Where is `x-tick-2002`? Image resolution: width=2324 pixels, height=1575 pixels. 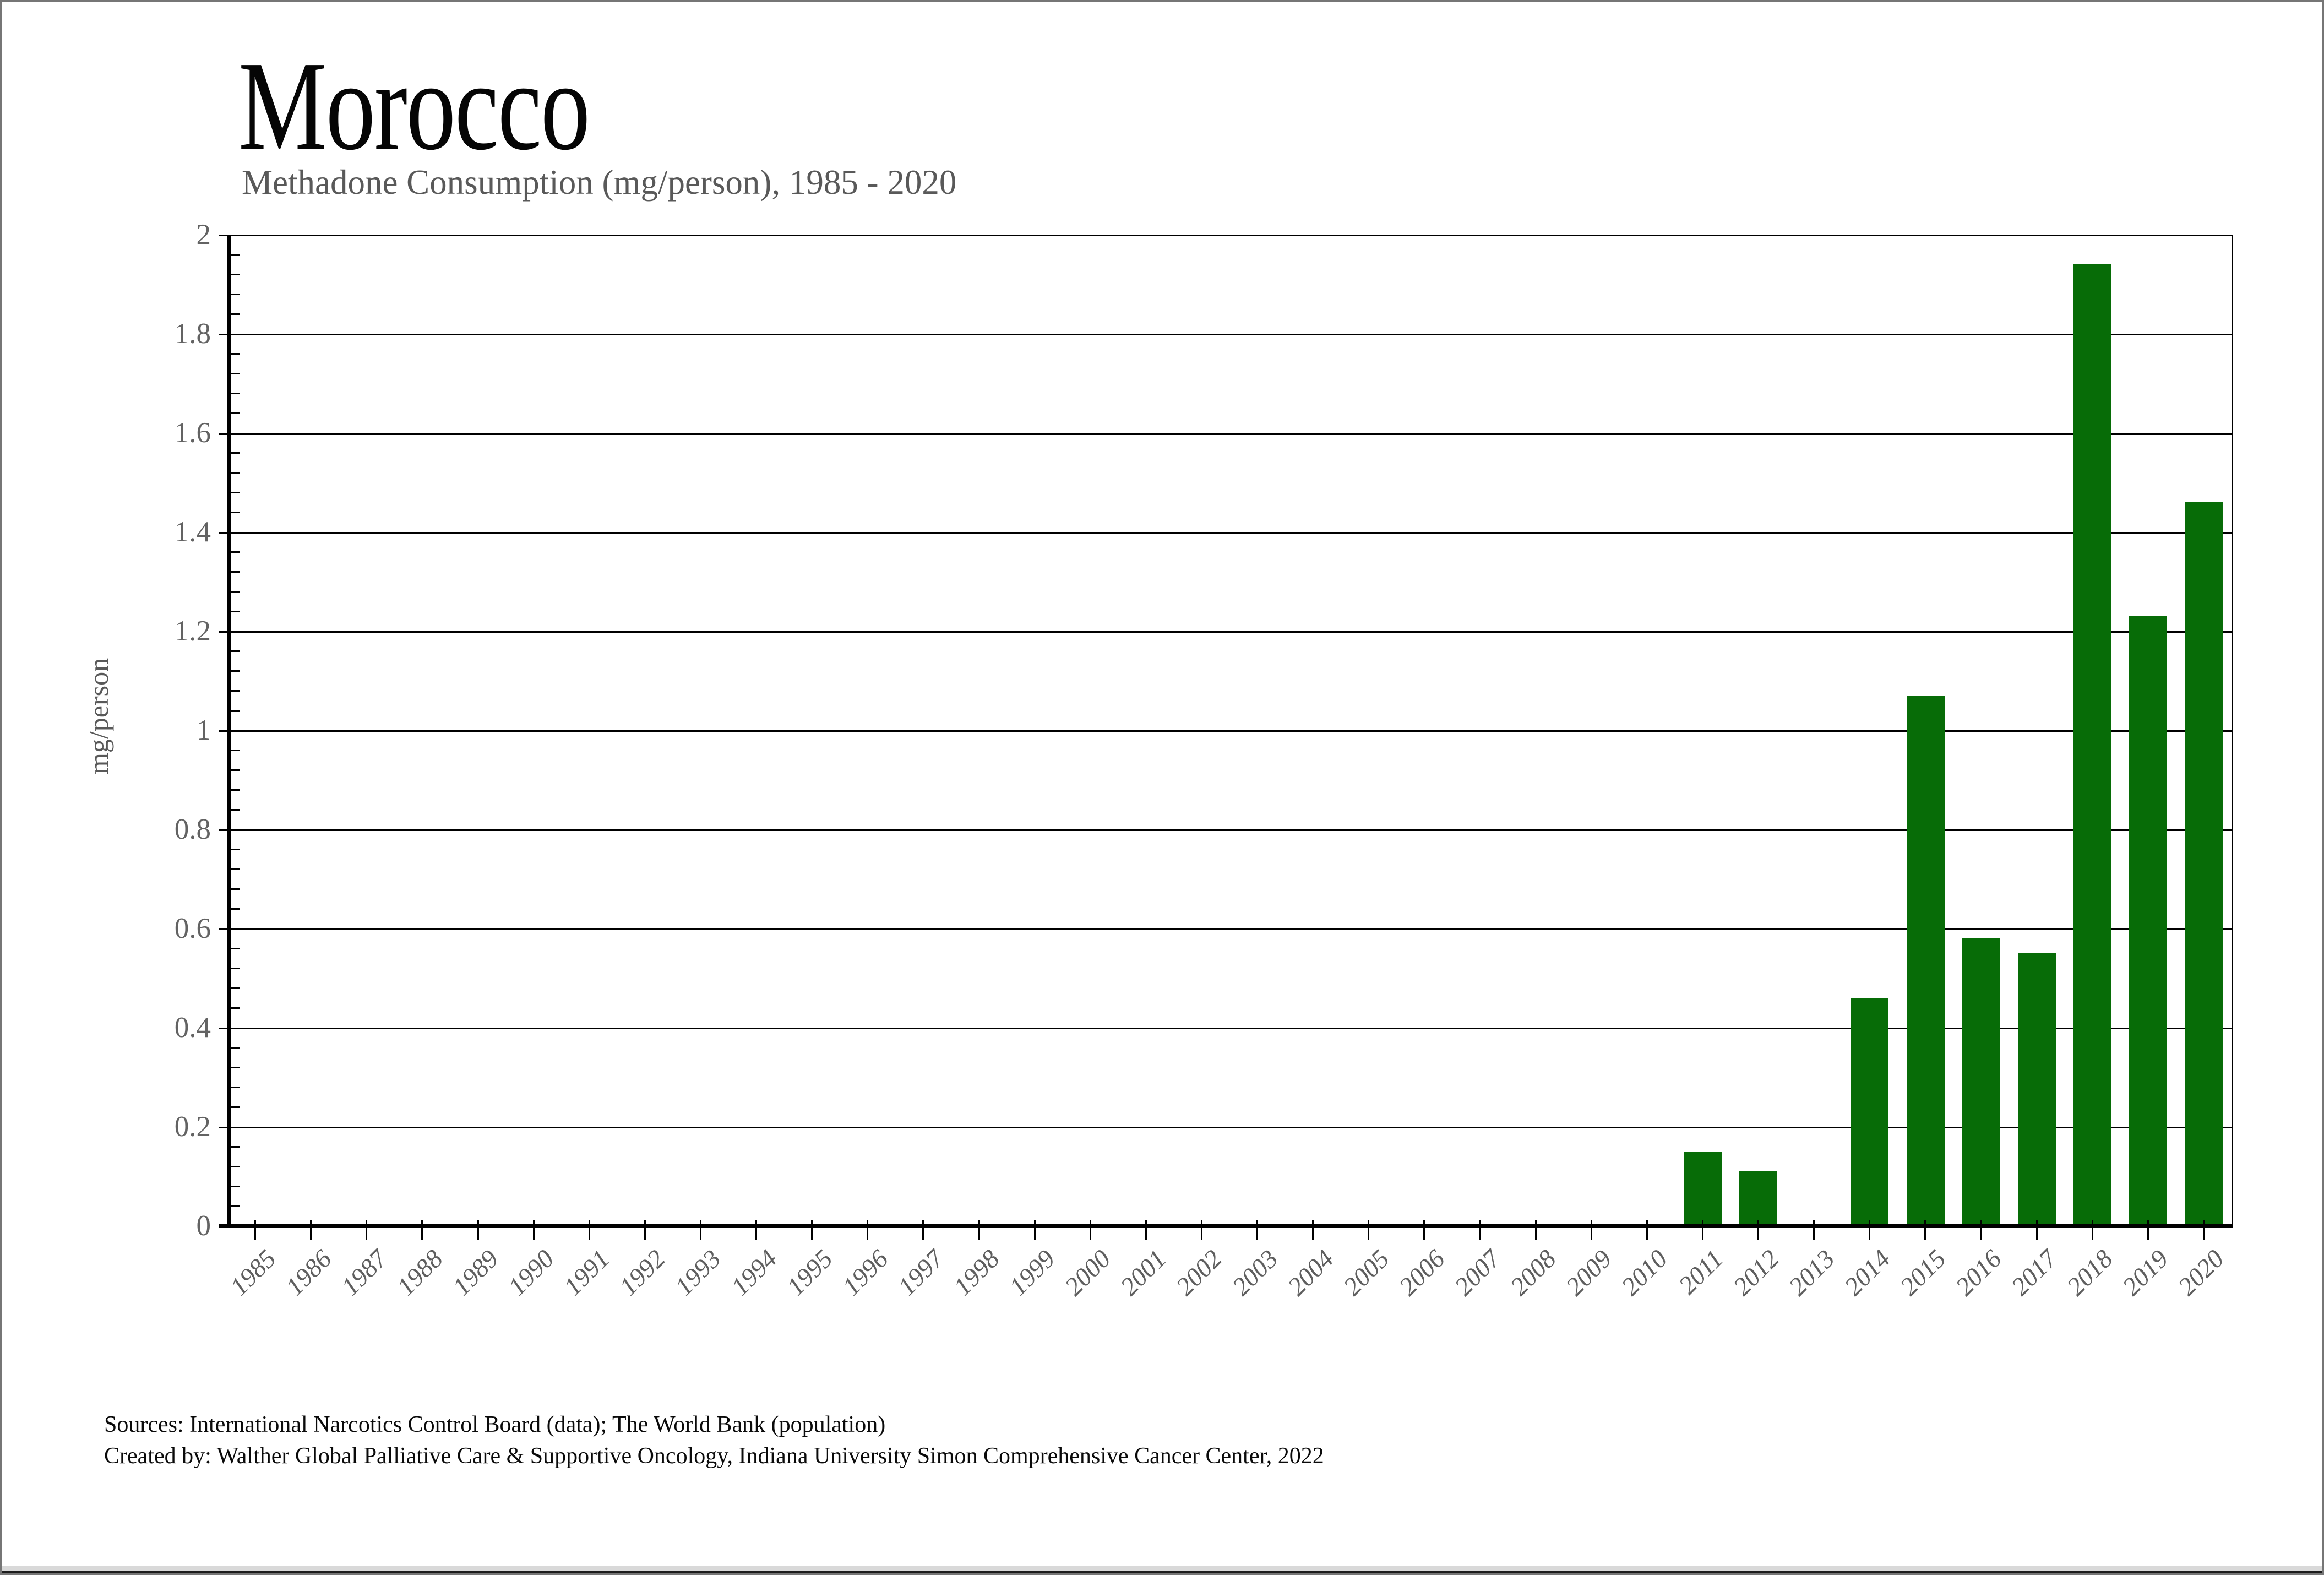
x-tick-2002 is located at coordinates (1201, 1230).